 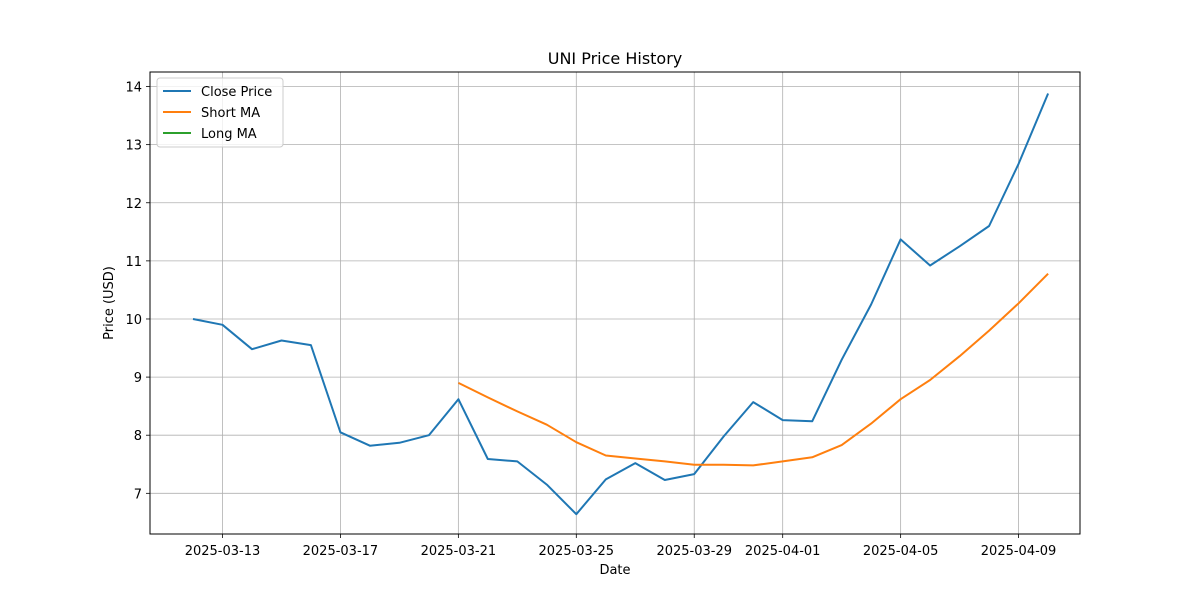 I want to click on legend: Close Price Short MA Long MA, so click(x=220, y=112).